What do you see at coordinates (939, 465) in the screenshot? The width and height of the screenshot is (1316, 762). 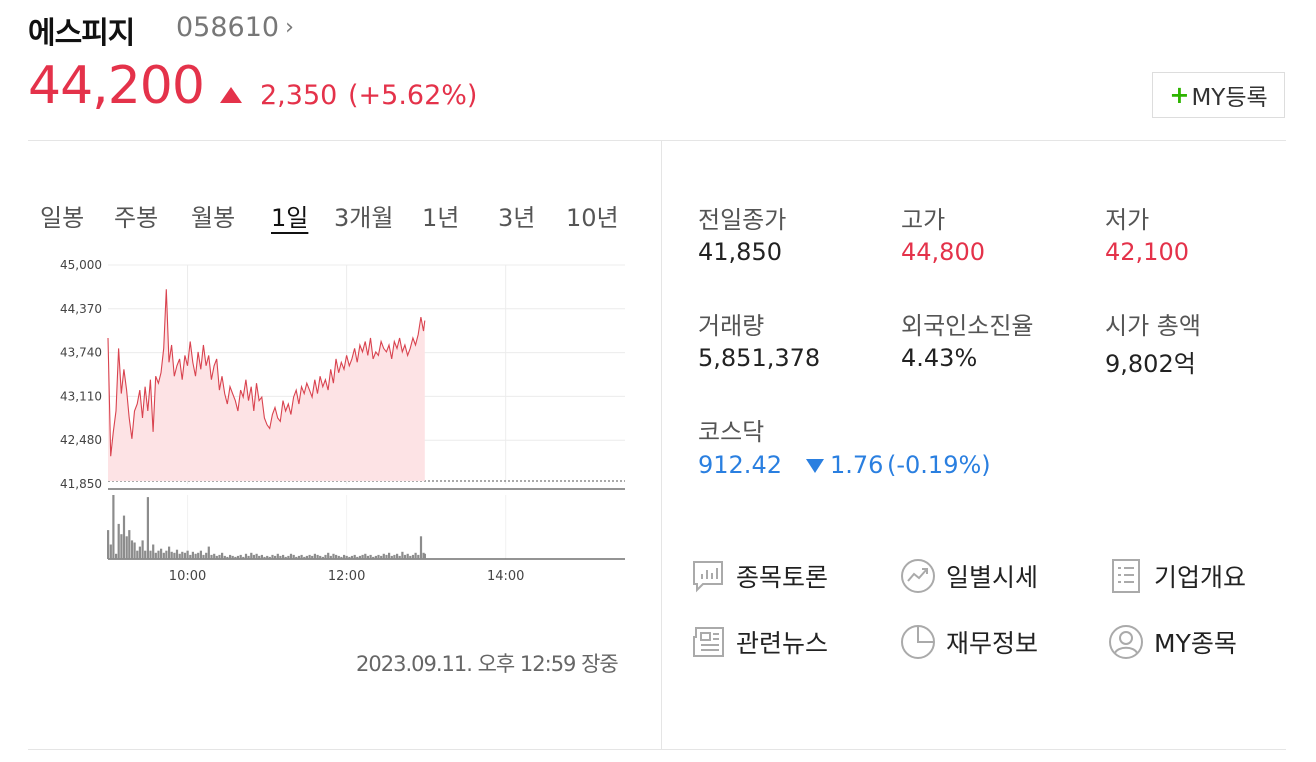 I see `kosdaq-change-percent: (-0.19%)` at bounding box center [939, 465].